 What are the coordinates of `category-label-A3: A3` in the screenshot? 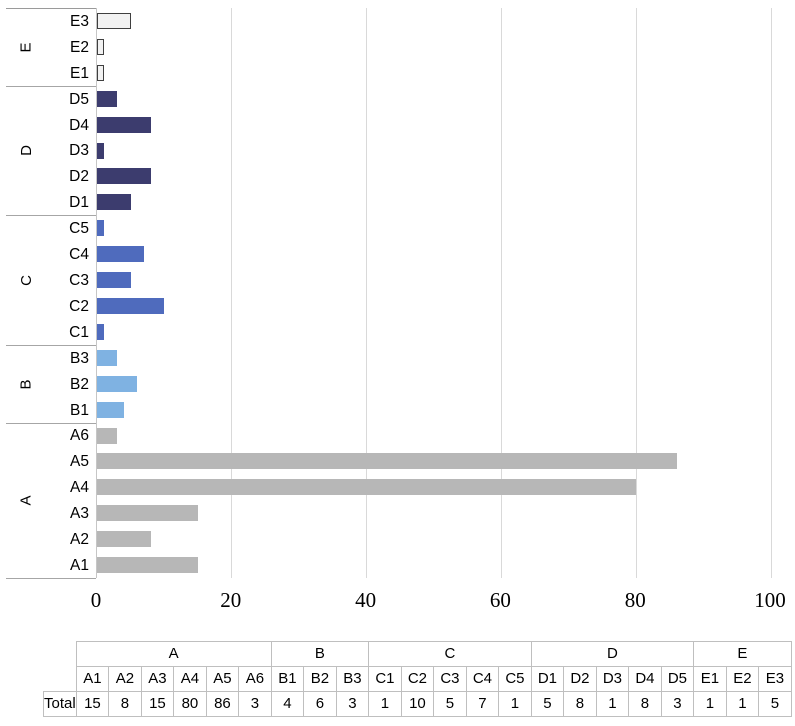 It's located at (79, 514).